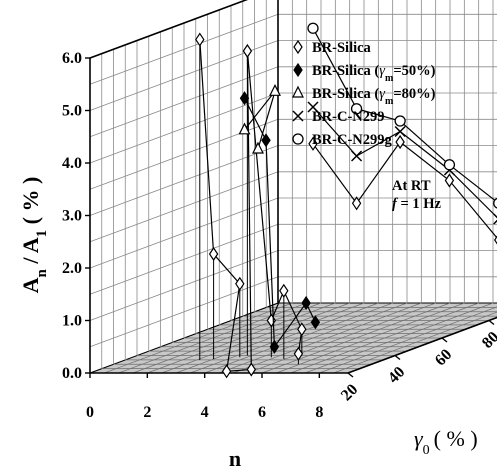 This screenshot has height=471, width=497. Describe the element at coordinates (30, 285) in the screenshot. I see `z-axis-title-base: A` at that location.